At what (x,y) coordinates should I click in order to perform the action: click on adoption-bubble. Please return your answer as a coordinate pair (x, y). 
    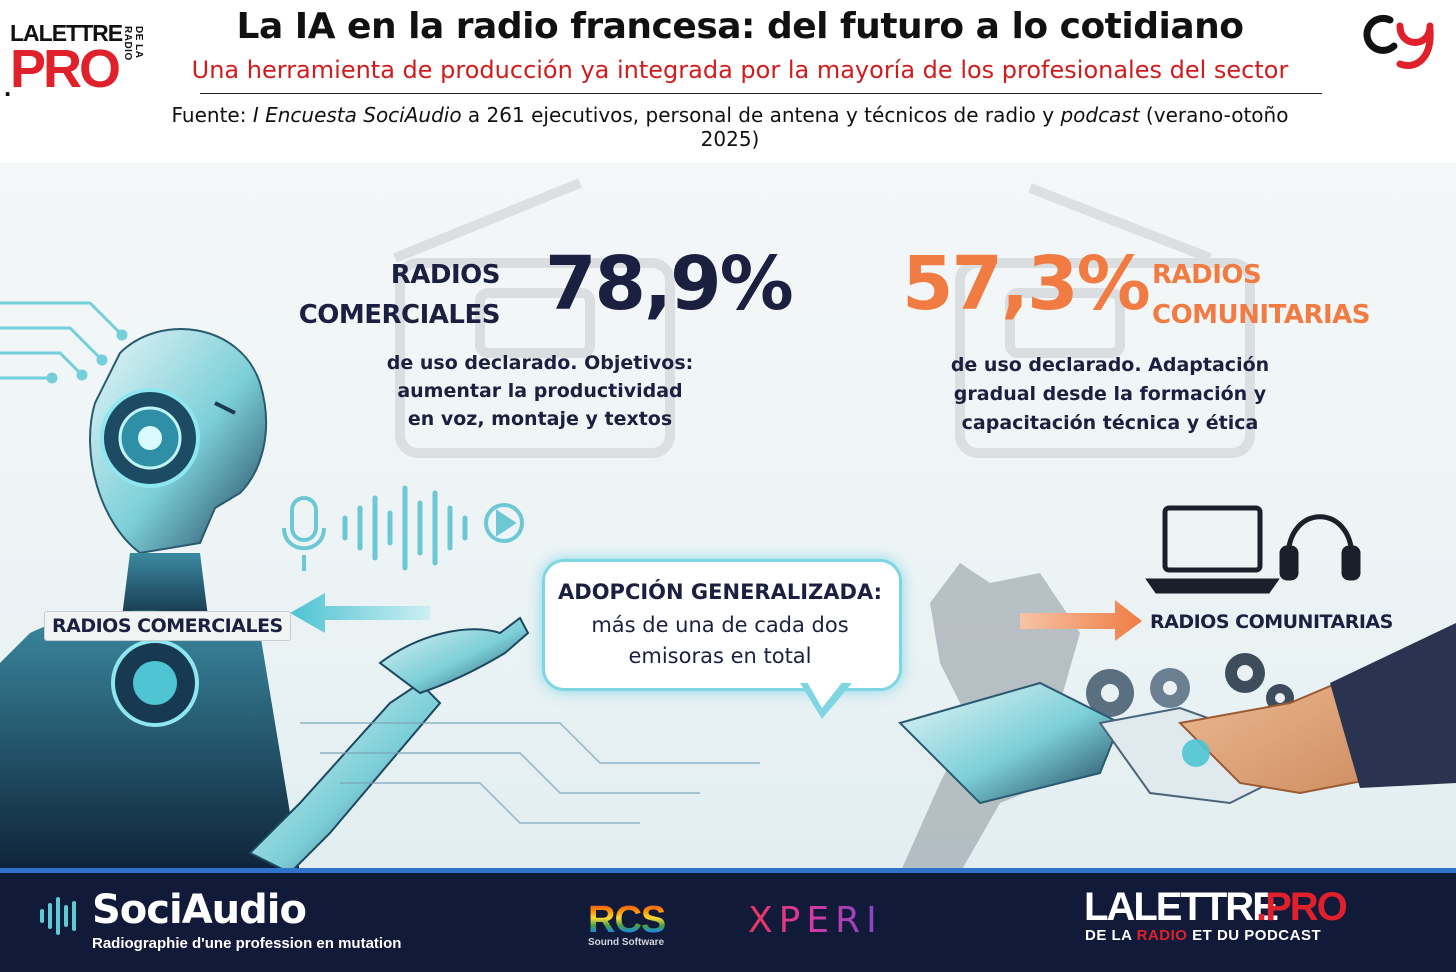
    Looking at the image, I should click on (722, 625).